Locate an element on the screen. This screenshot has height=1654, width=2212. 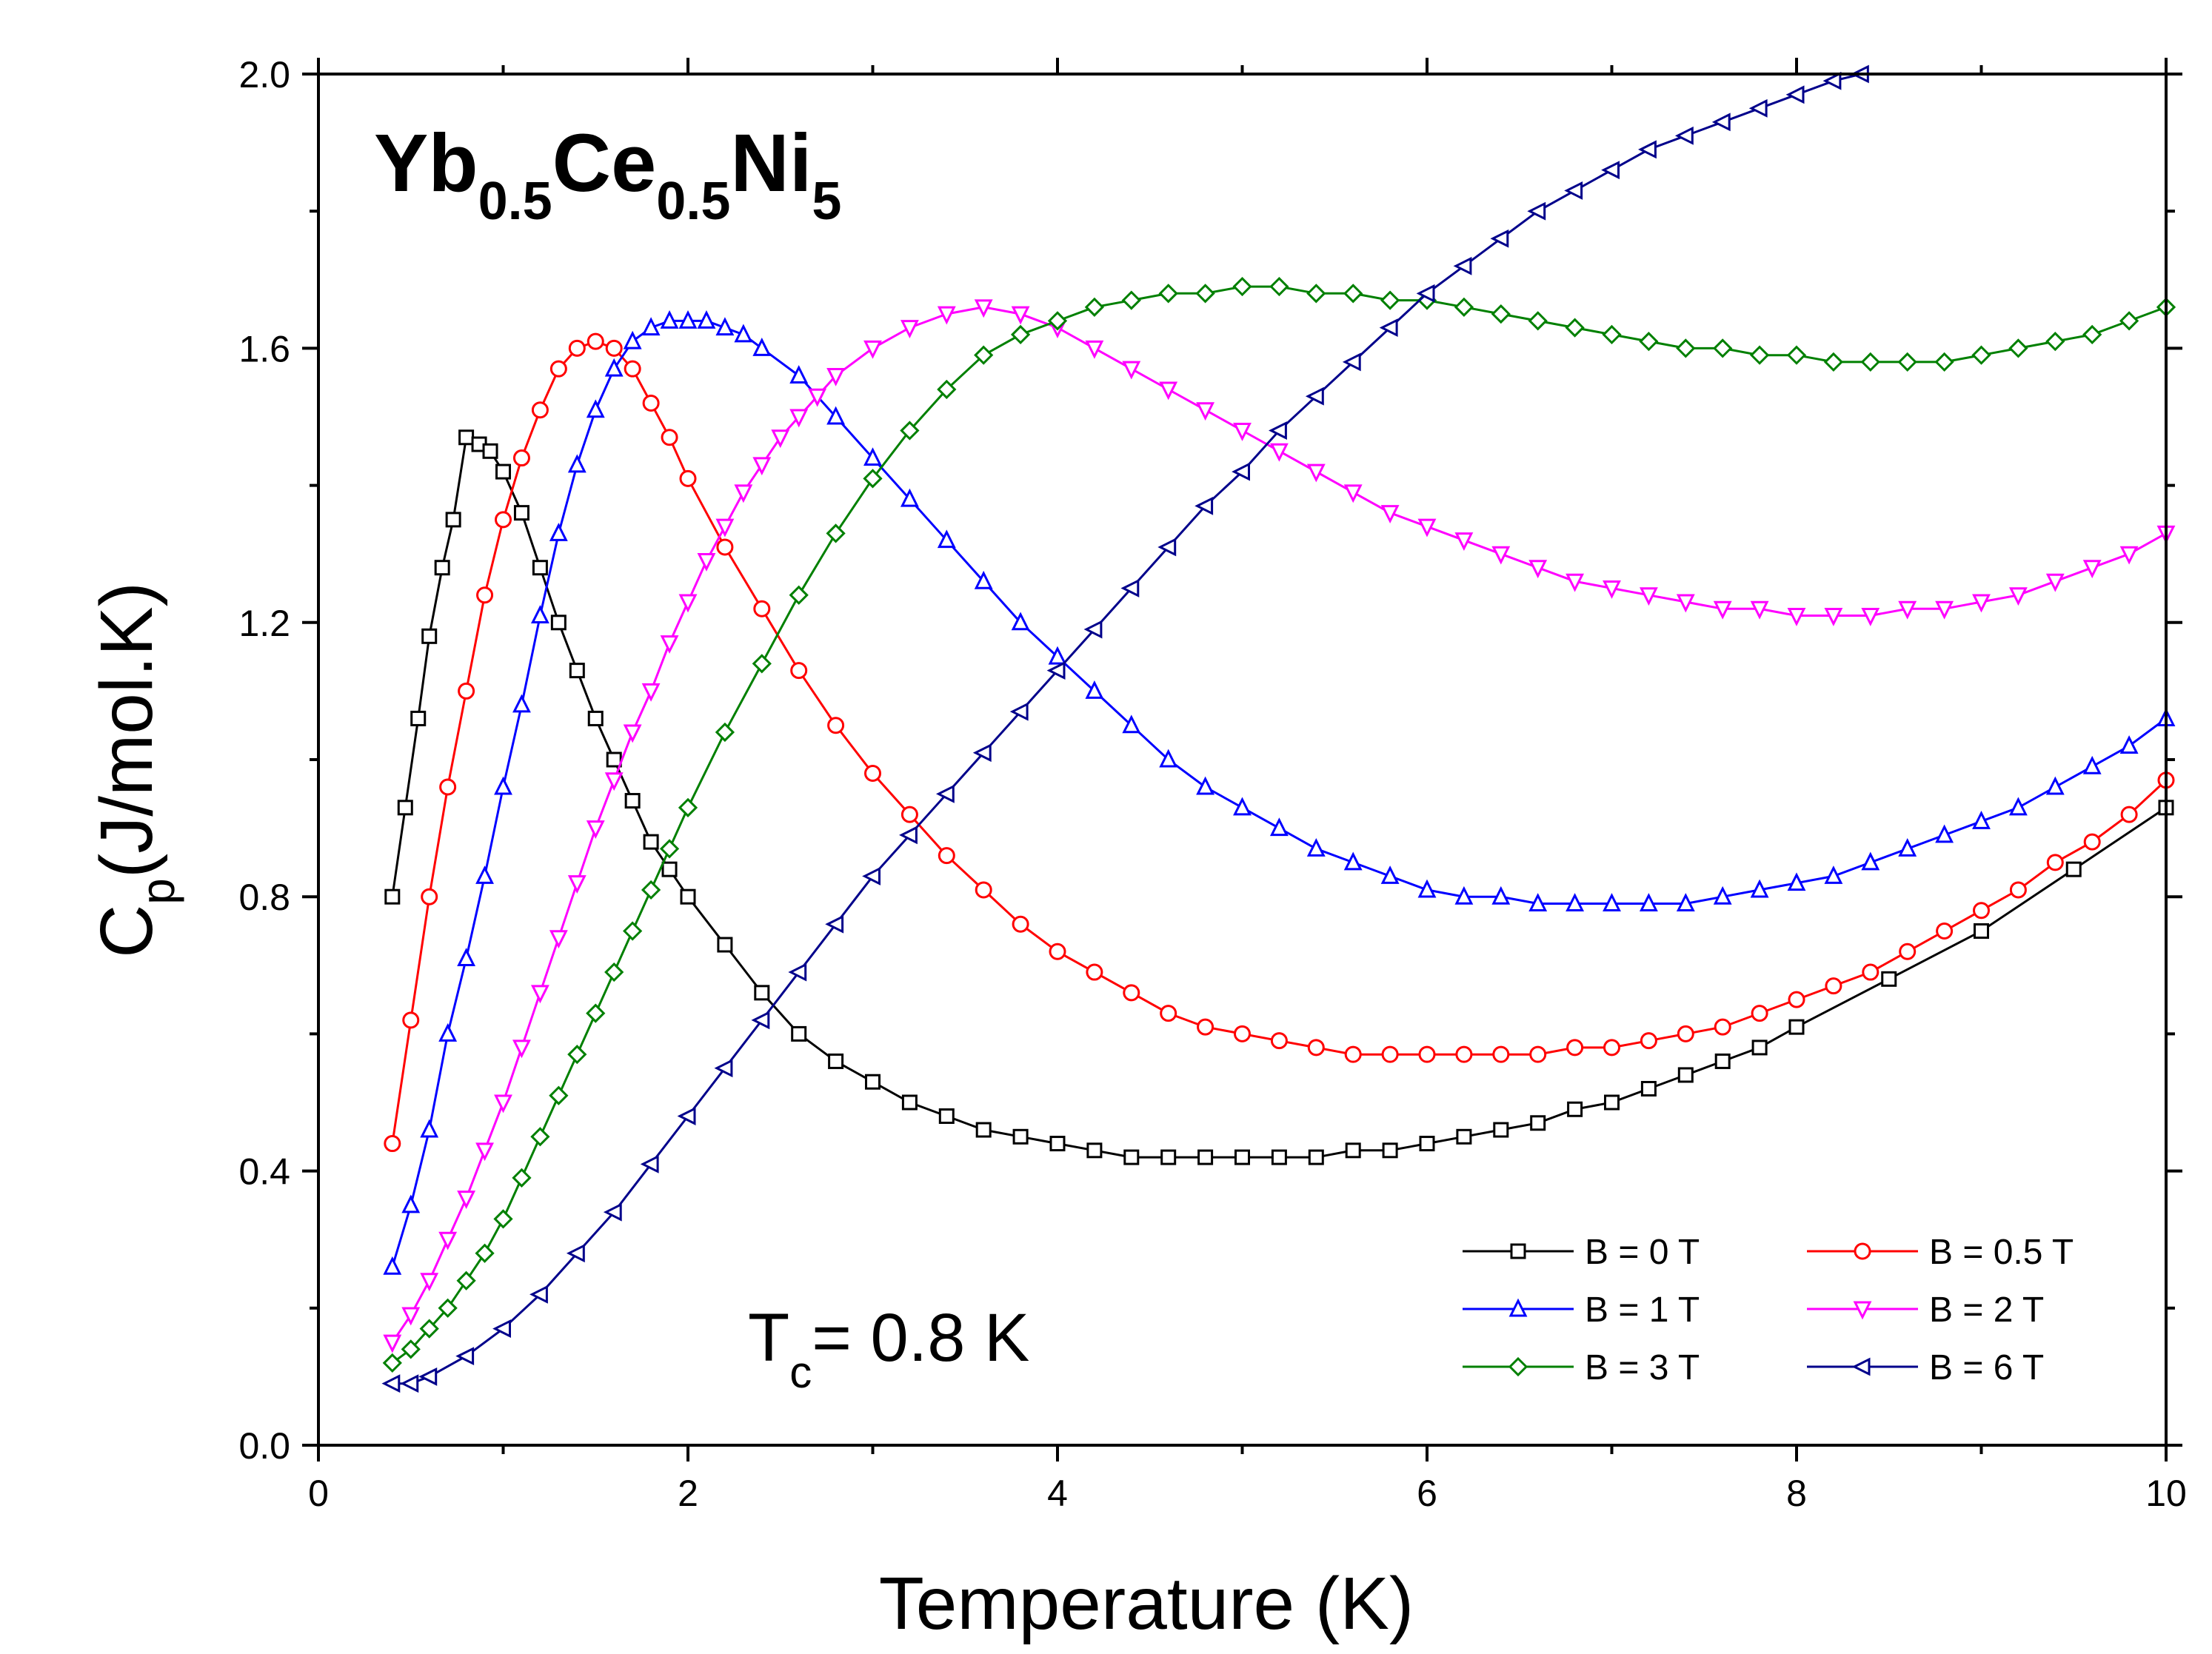
compound-label: Yb0.5Ce0.5Ni5 is located at coordinates (607, 175).